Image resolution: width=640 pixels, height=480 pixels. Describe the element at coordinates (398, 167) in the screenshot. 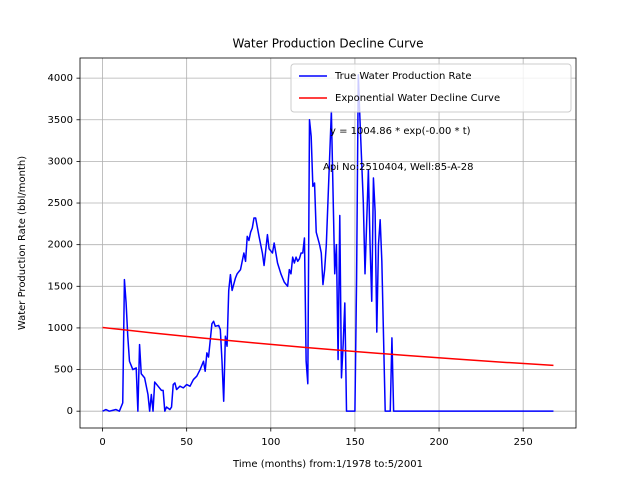

I see `annotation: Api No:2510404, Well:85-A-28` at that location.